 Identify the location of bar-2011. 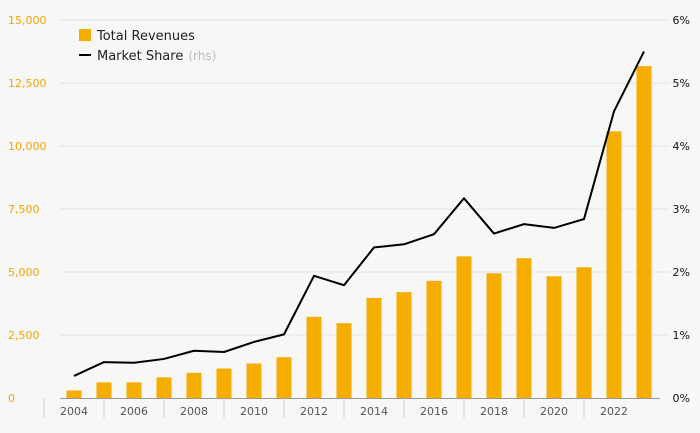
(284, 377).